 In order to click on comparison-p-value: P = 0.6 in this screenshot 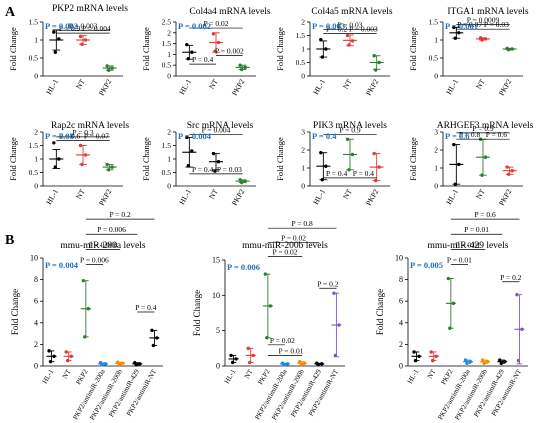, I will do `click(485, 214)`.